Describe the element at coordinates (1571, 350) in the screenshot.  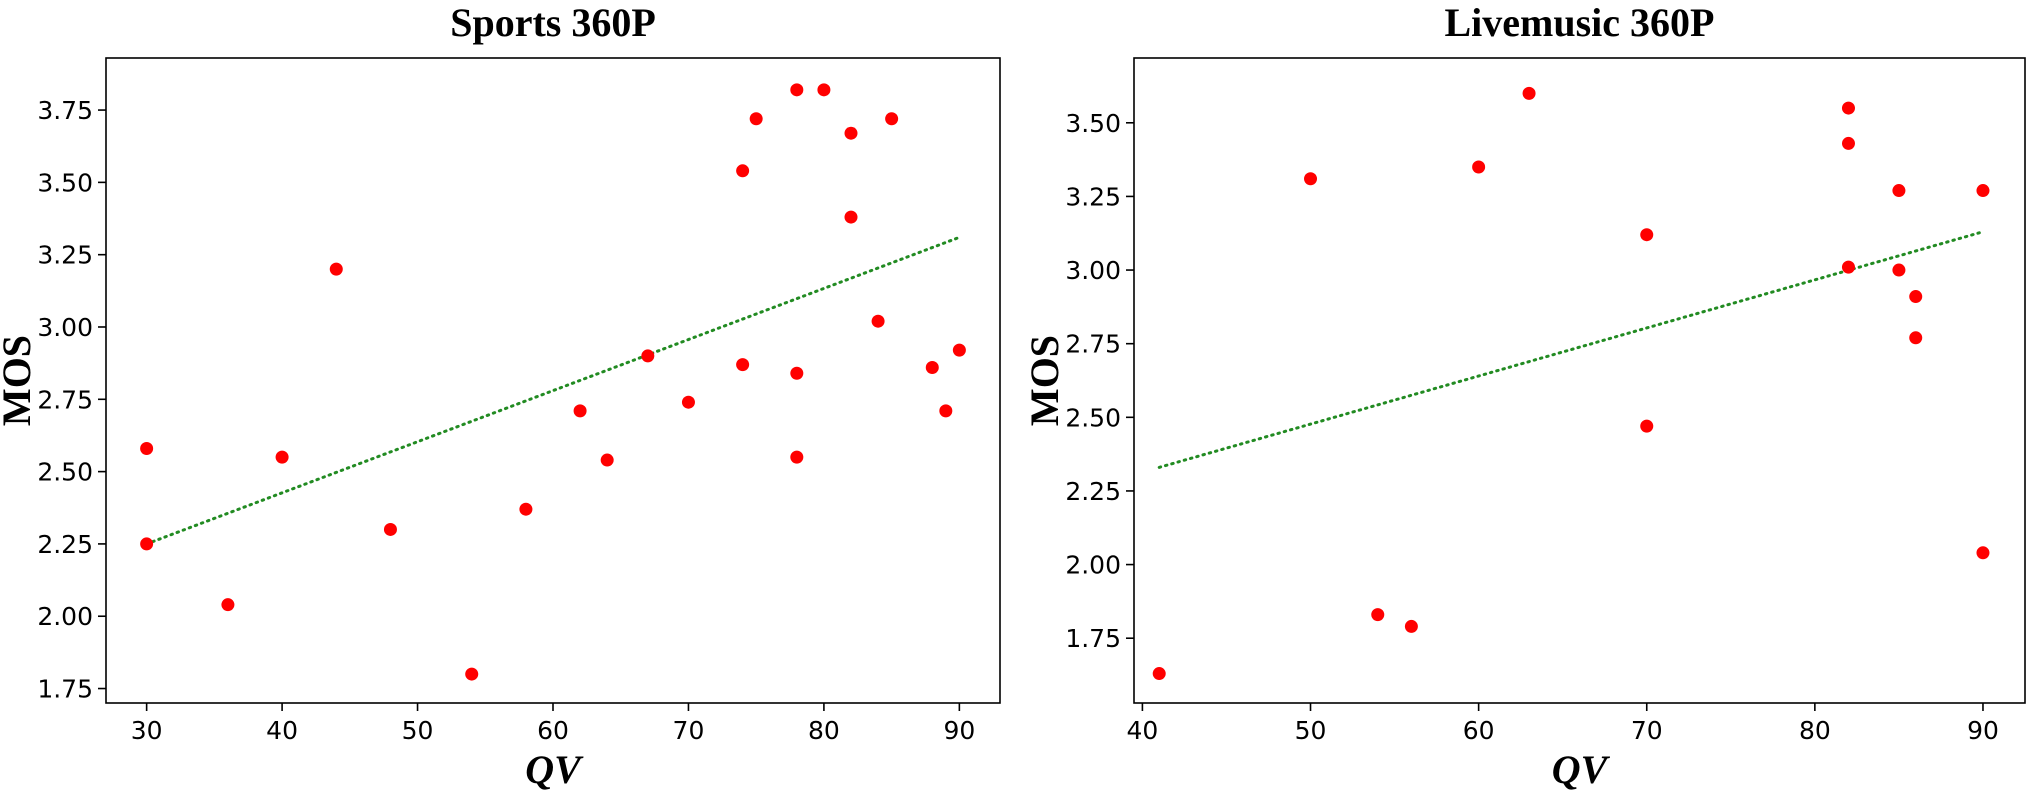
I see `trendline` at that location.